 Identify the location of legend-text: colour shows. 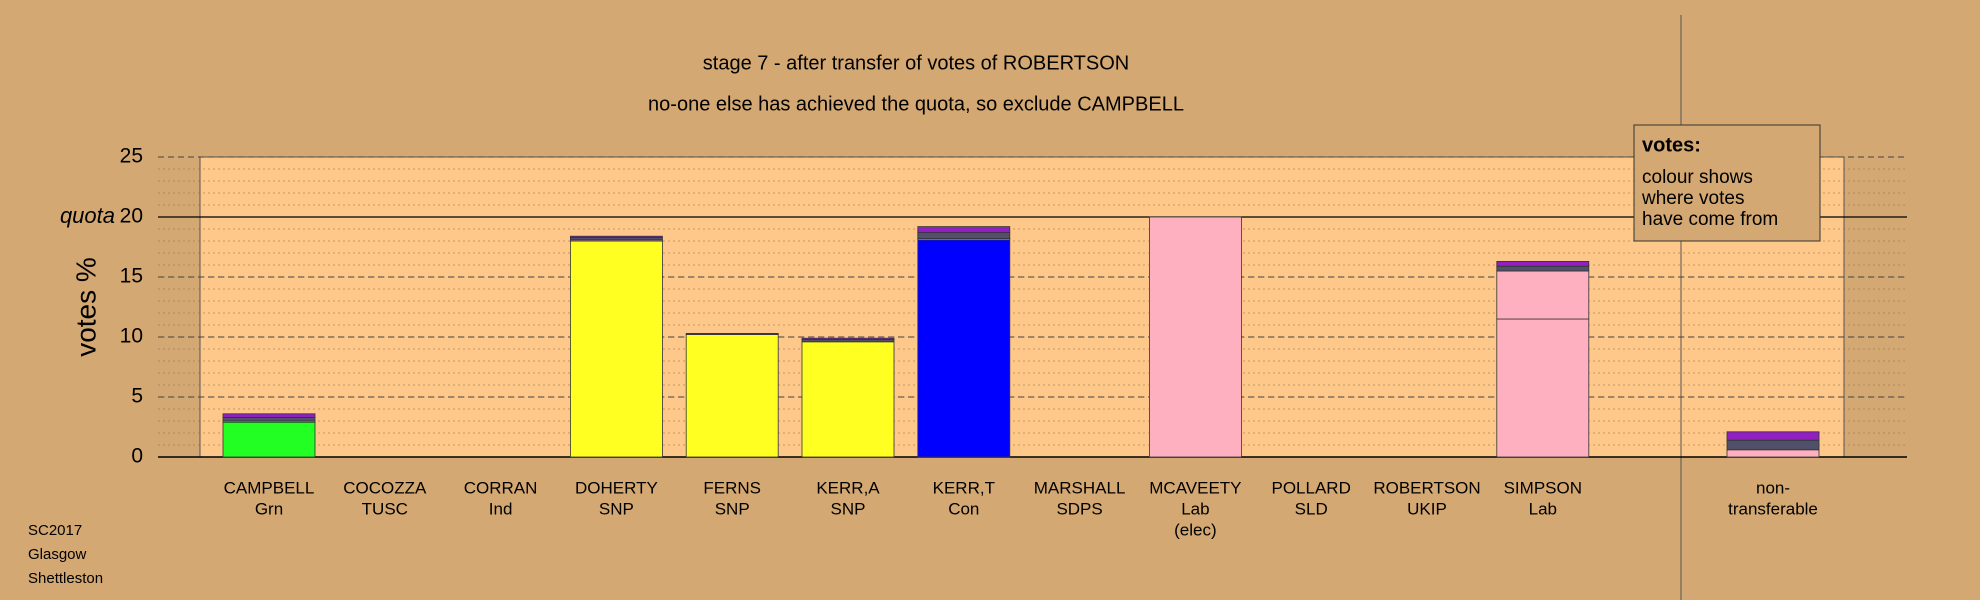
(1697, 177).